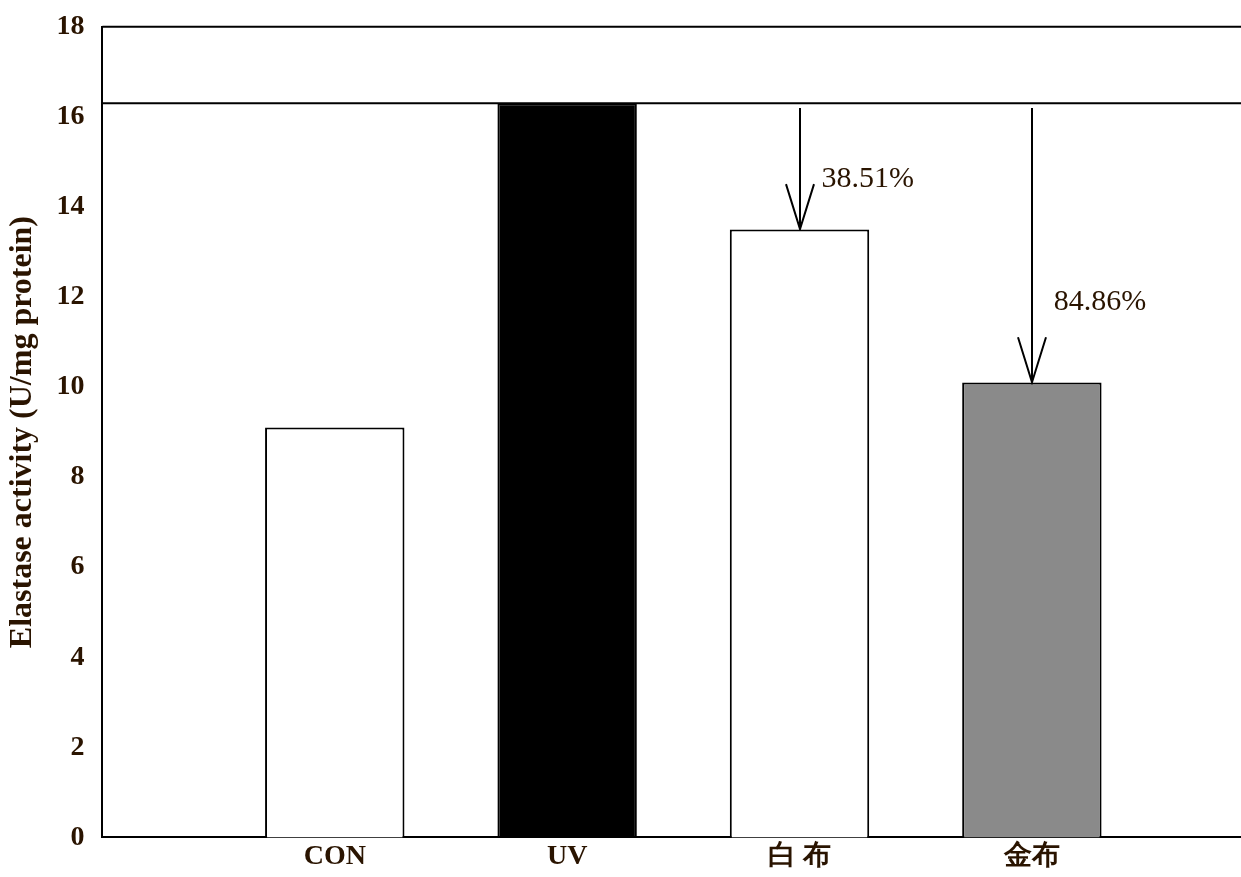 The height and width of the screenshot is (877, 1241). I want to click on x-tick-label: CON, so click(334, 855).